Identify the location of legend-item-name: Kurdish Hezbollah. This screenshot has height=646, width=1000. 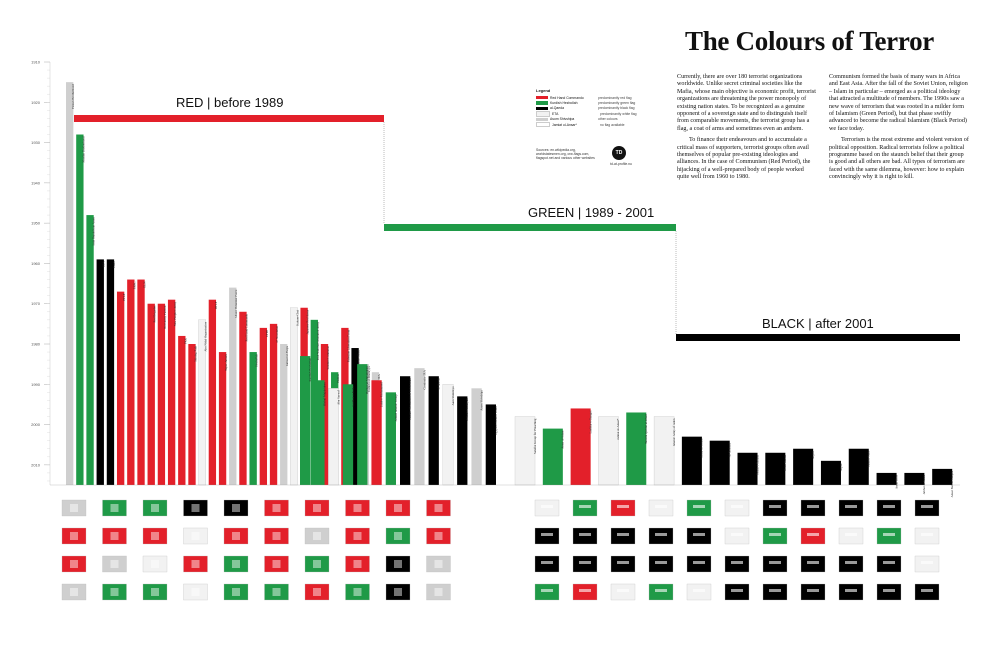
(564, 103).